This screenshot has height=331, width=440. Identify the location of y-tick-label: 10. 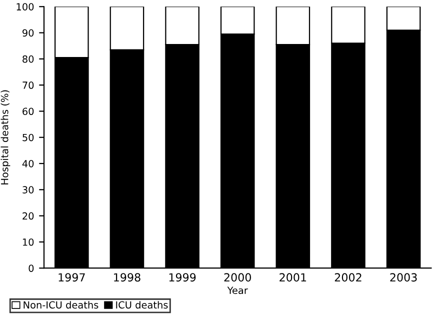
(28, 242).